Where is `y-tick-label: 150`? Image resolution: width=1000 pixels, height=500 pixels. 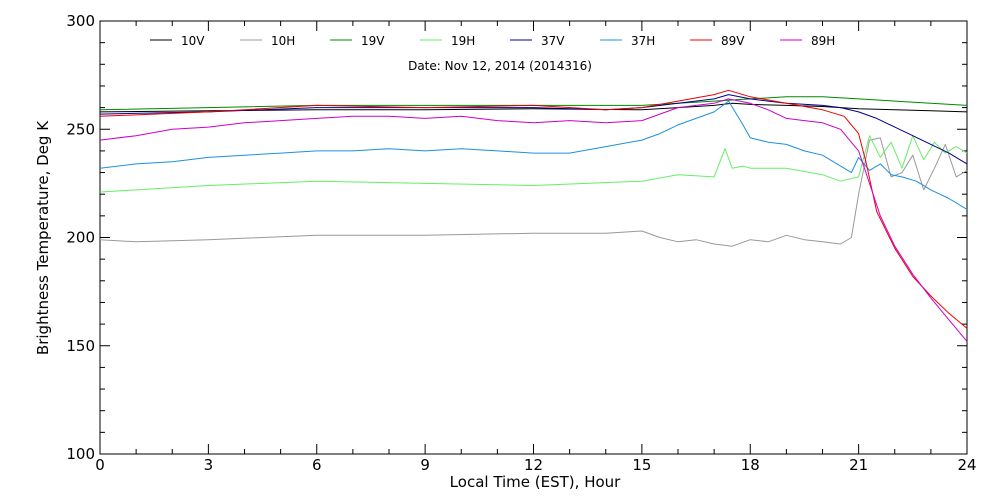
y-tick-label: 150 is located at coordinates (80, 346).